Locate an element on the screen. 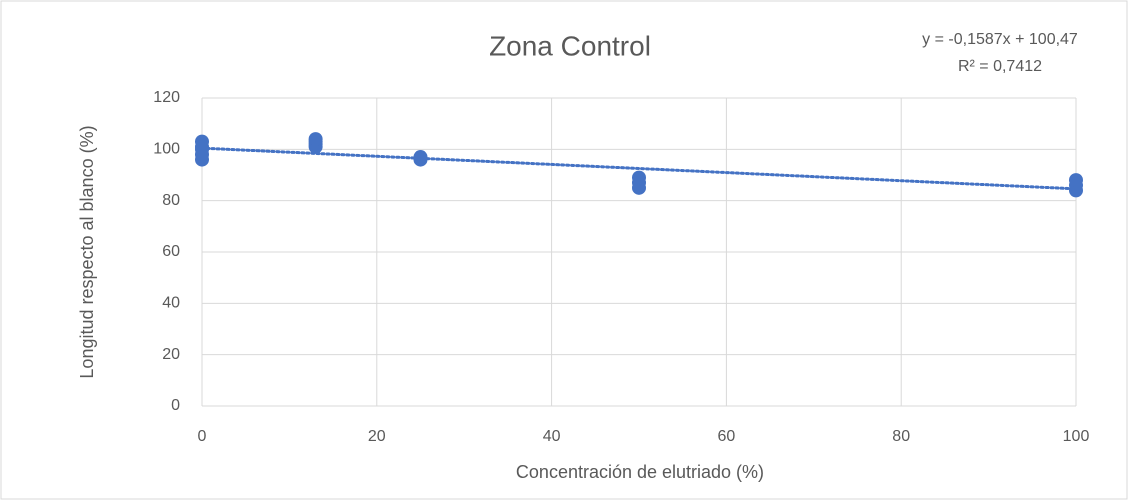 The image size is (1129, 501). y-tick-label: 120 is located at coordinates (166, 97).